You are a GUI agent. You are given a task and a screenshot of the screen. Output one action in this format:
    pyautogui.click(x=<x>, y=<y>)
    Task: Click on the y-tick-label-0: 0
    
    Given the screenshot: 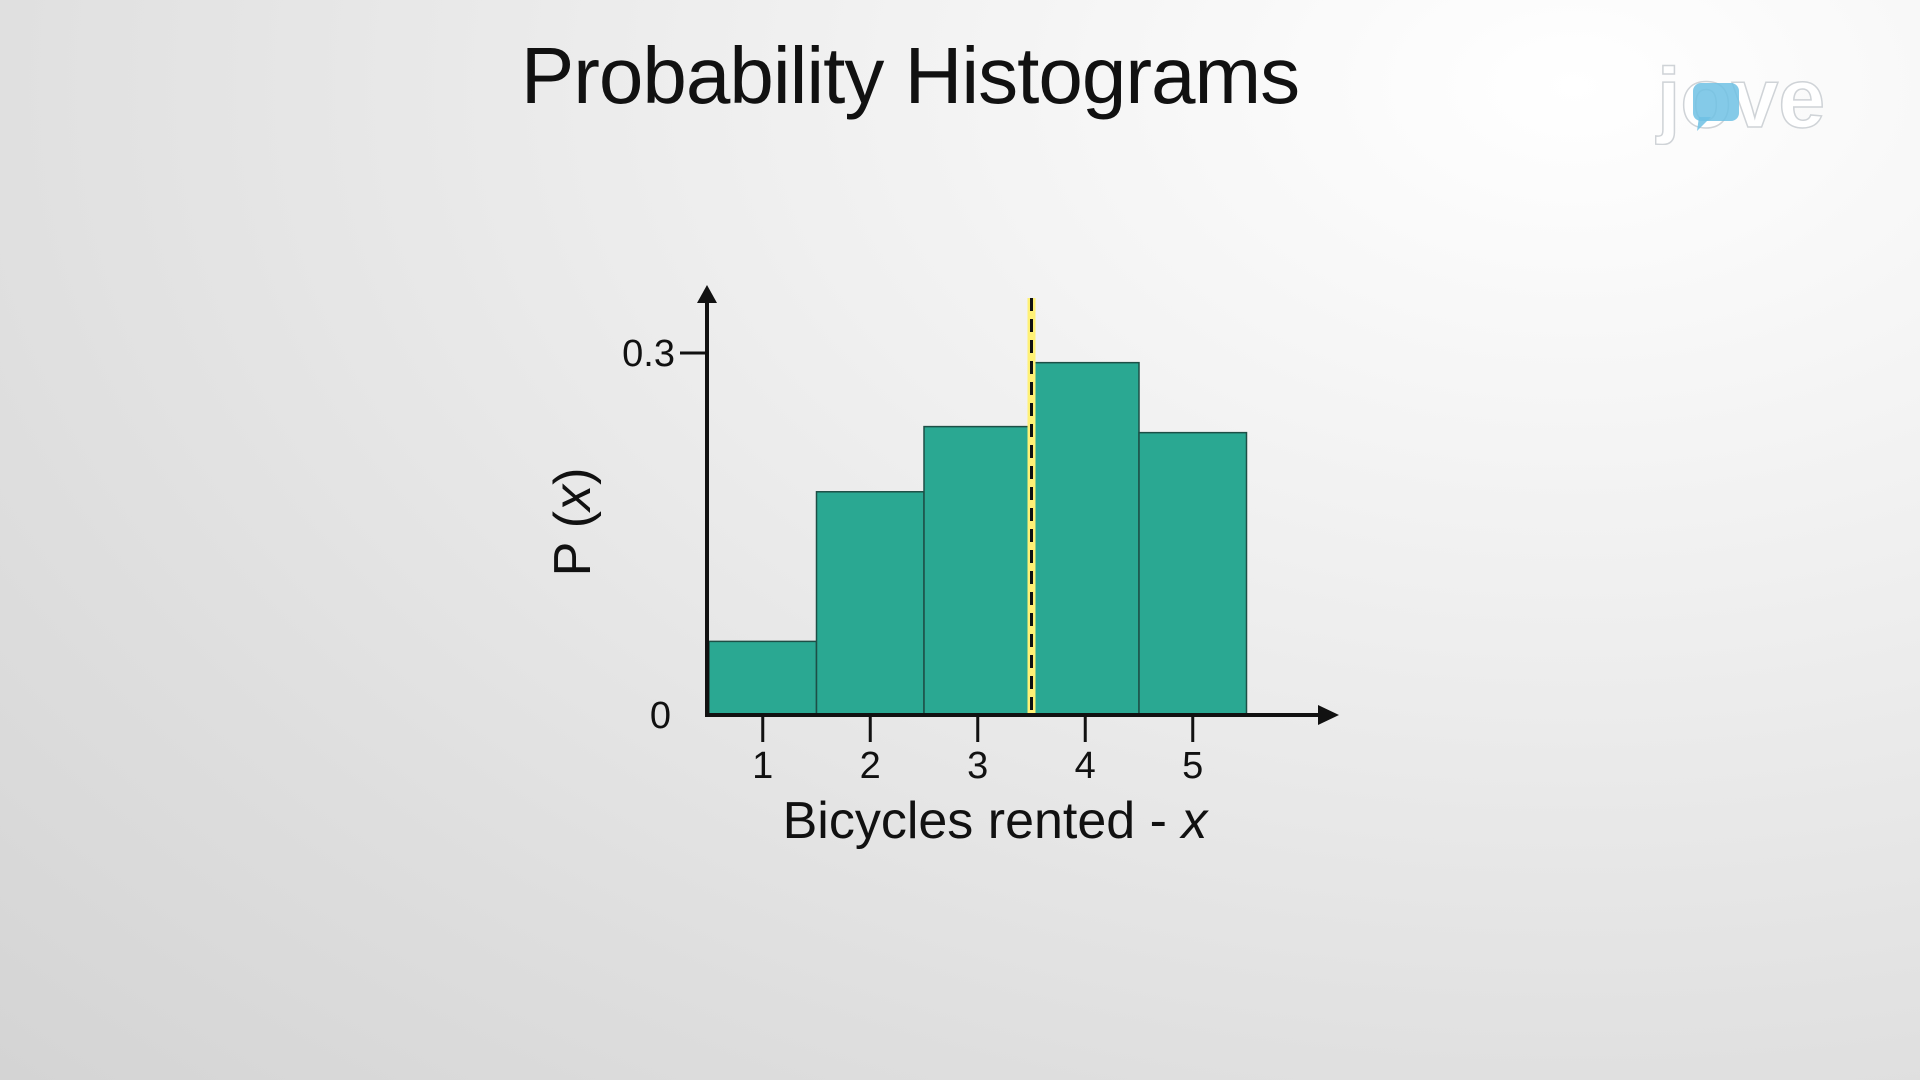 What is the action you would take?
    pyautogui.click(x=660, y=716)
    